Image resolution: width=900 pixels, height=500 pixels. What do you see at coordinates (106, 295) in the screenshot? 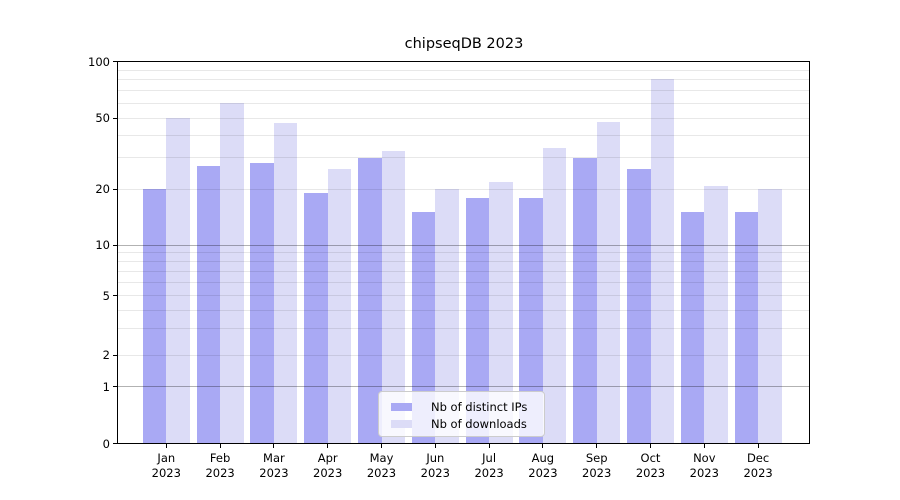
I see `y-tick-label-5: 5` at bounding box center [106, 295].